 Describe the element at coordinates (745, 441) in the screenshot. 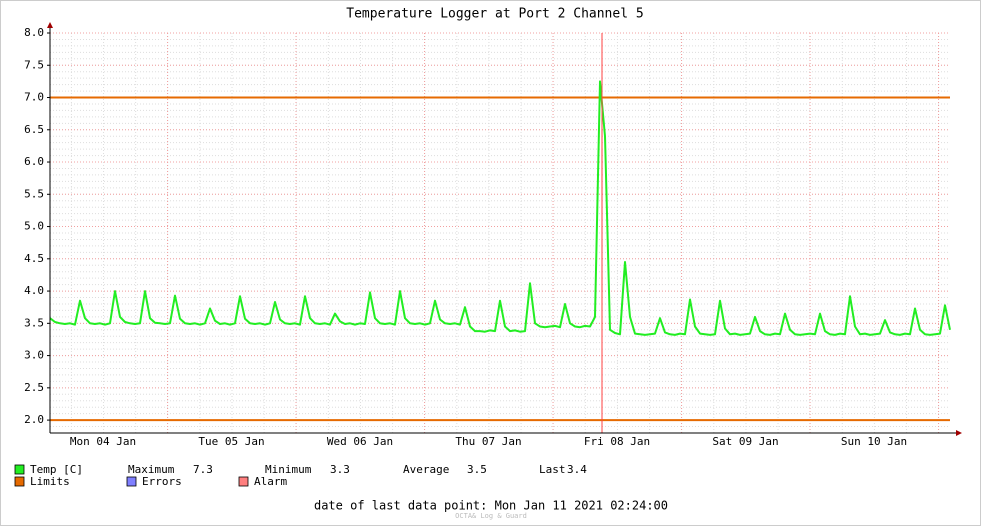

I see `x-tick-label: Sat 09 Jan` at that location.